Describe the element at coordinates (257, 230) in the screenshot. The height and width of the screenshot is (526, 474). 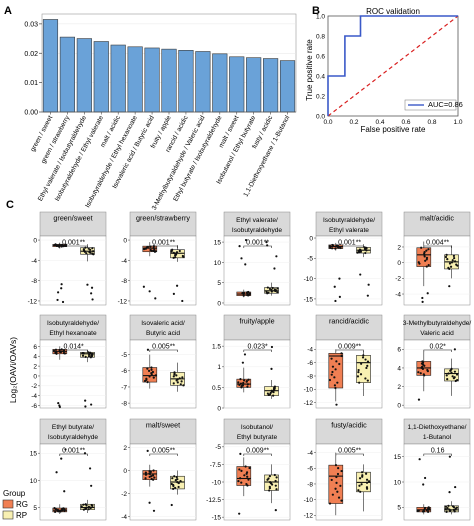
I see `boxplot-strip-title: Isobutyraldehyde` at that location.